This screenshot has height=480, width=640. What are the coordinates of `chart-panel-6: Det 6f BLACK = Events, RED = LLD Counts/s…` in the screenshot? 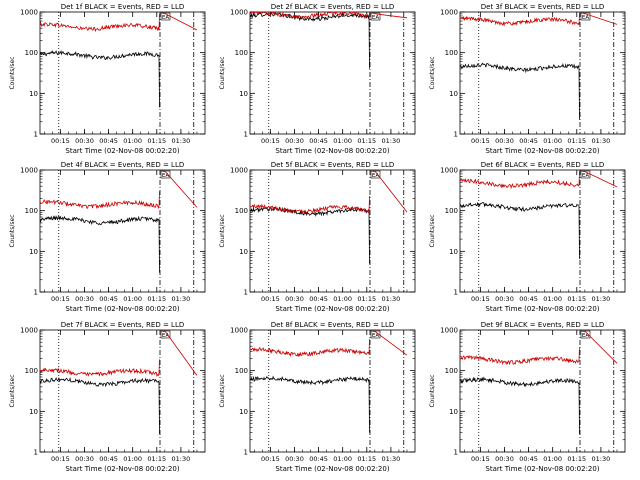 It's located at (527, 237).